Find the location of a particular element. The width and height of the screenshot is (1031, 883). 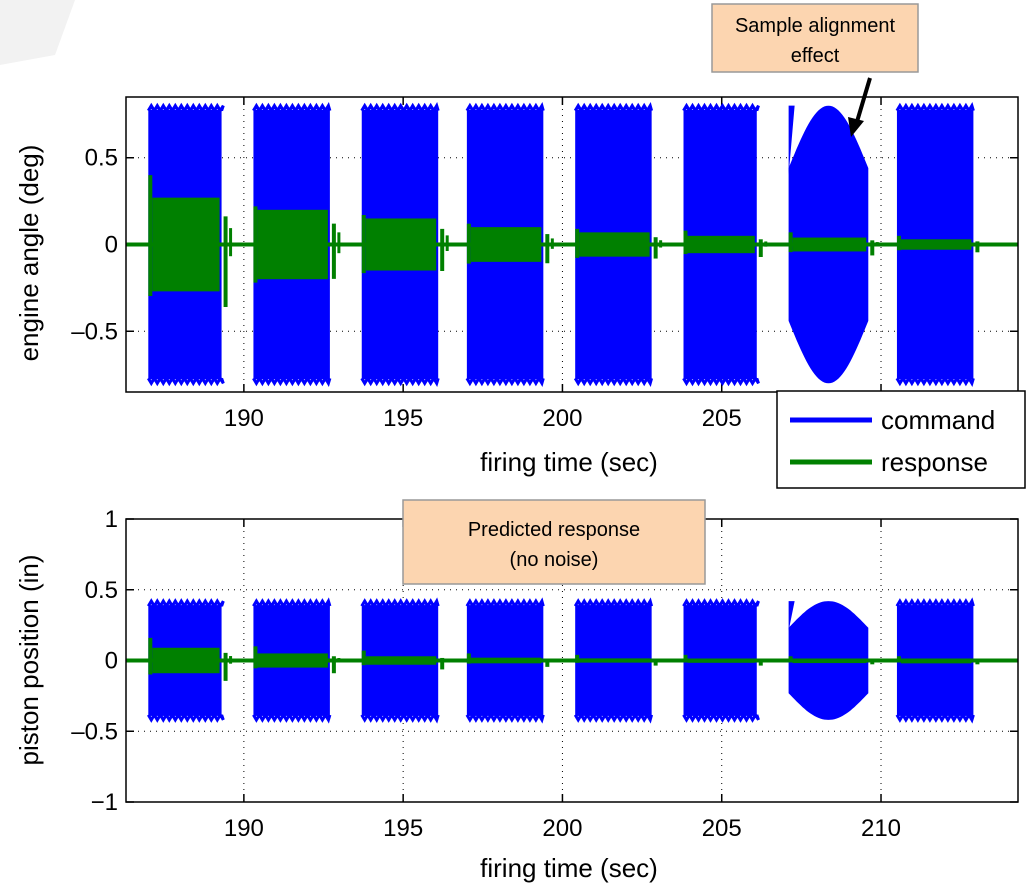

bottom-x-axis-label: firing time (sec) is located at coordinates (569, 868).